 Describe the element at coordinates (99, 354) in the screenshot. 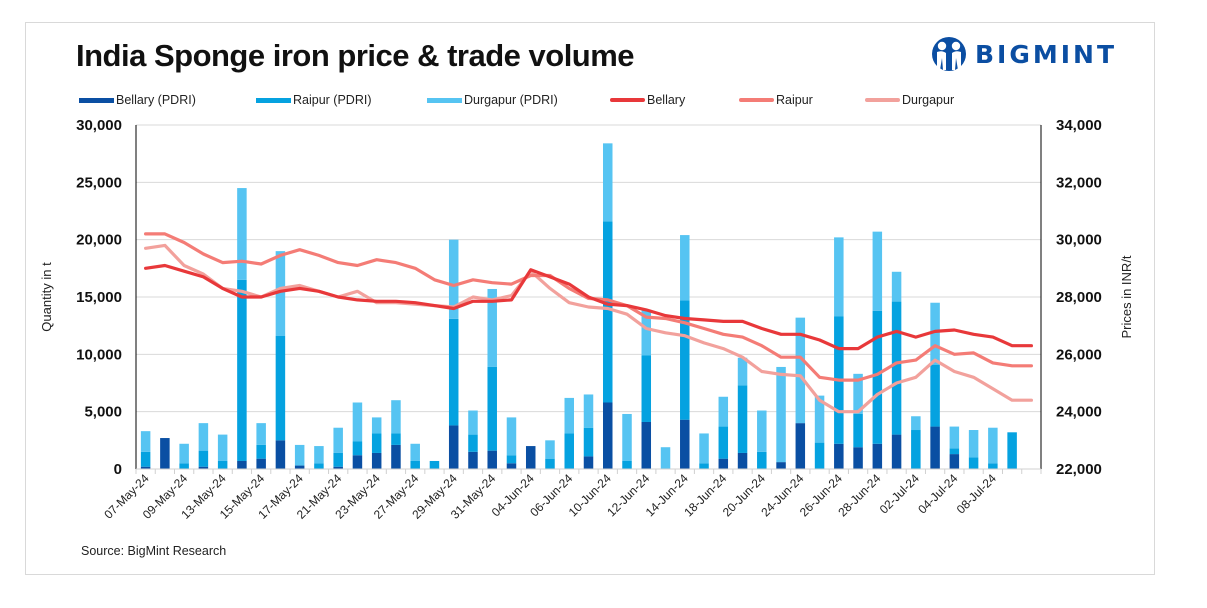

I see `y-tick-label: 10,000` at that location.